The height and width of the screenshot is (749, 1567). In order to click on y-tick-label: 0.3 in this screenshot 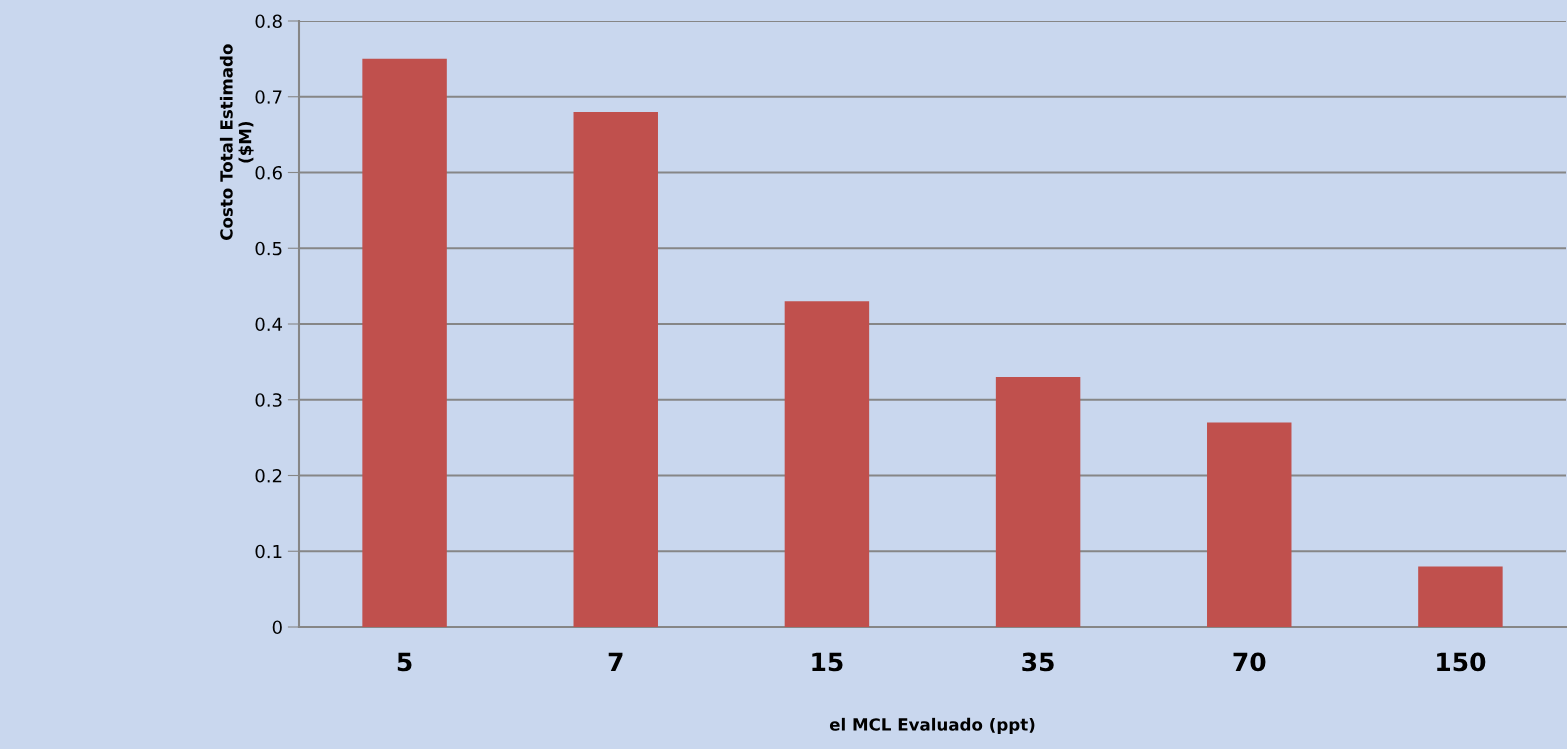, I will do `click(268, 400)`.